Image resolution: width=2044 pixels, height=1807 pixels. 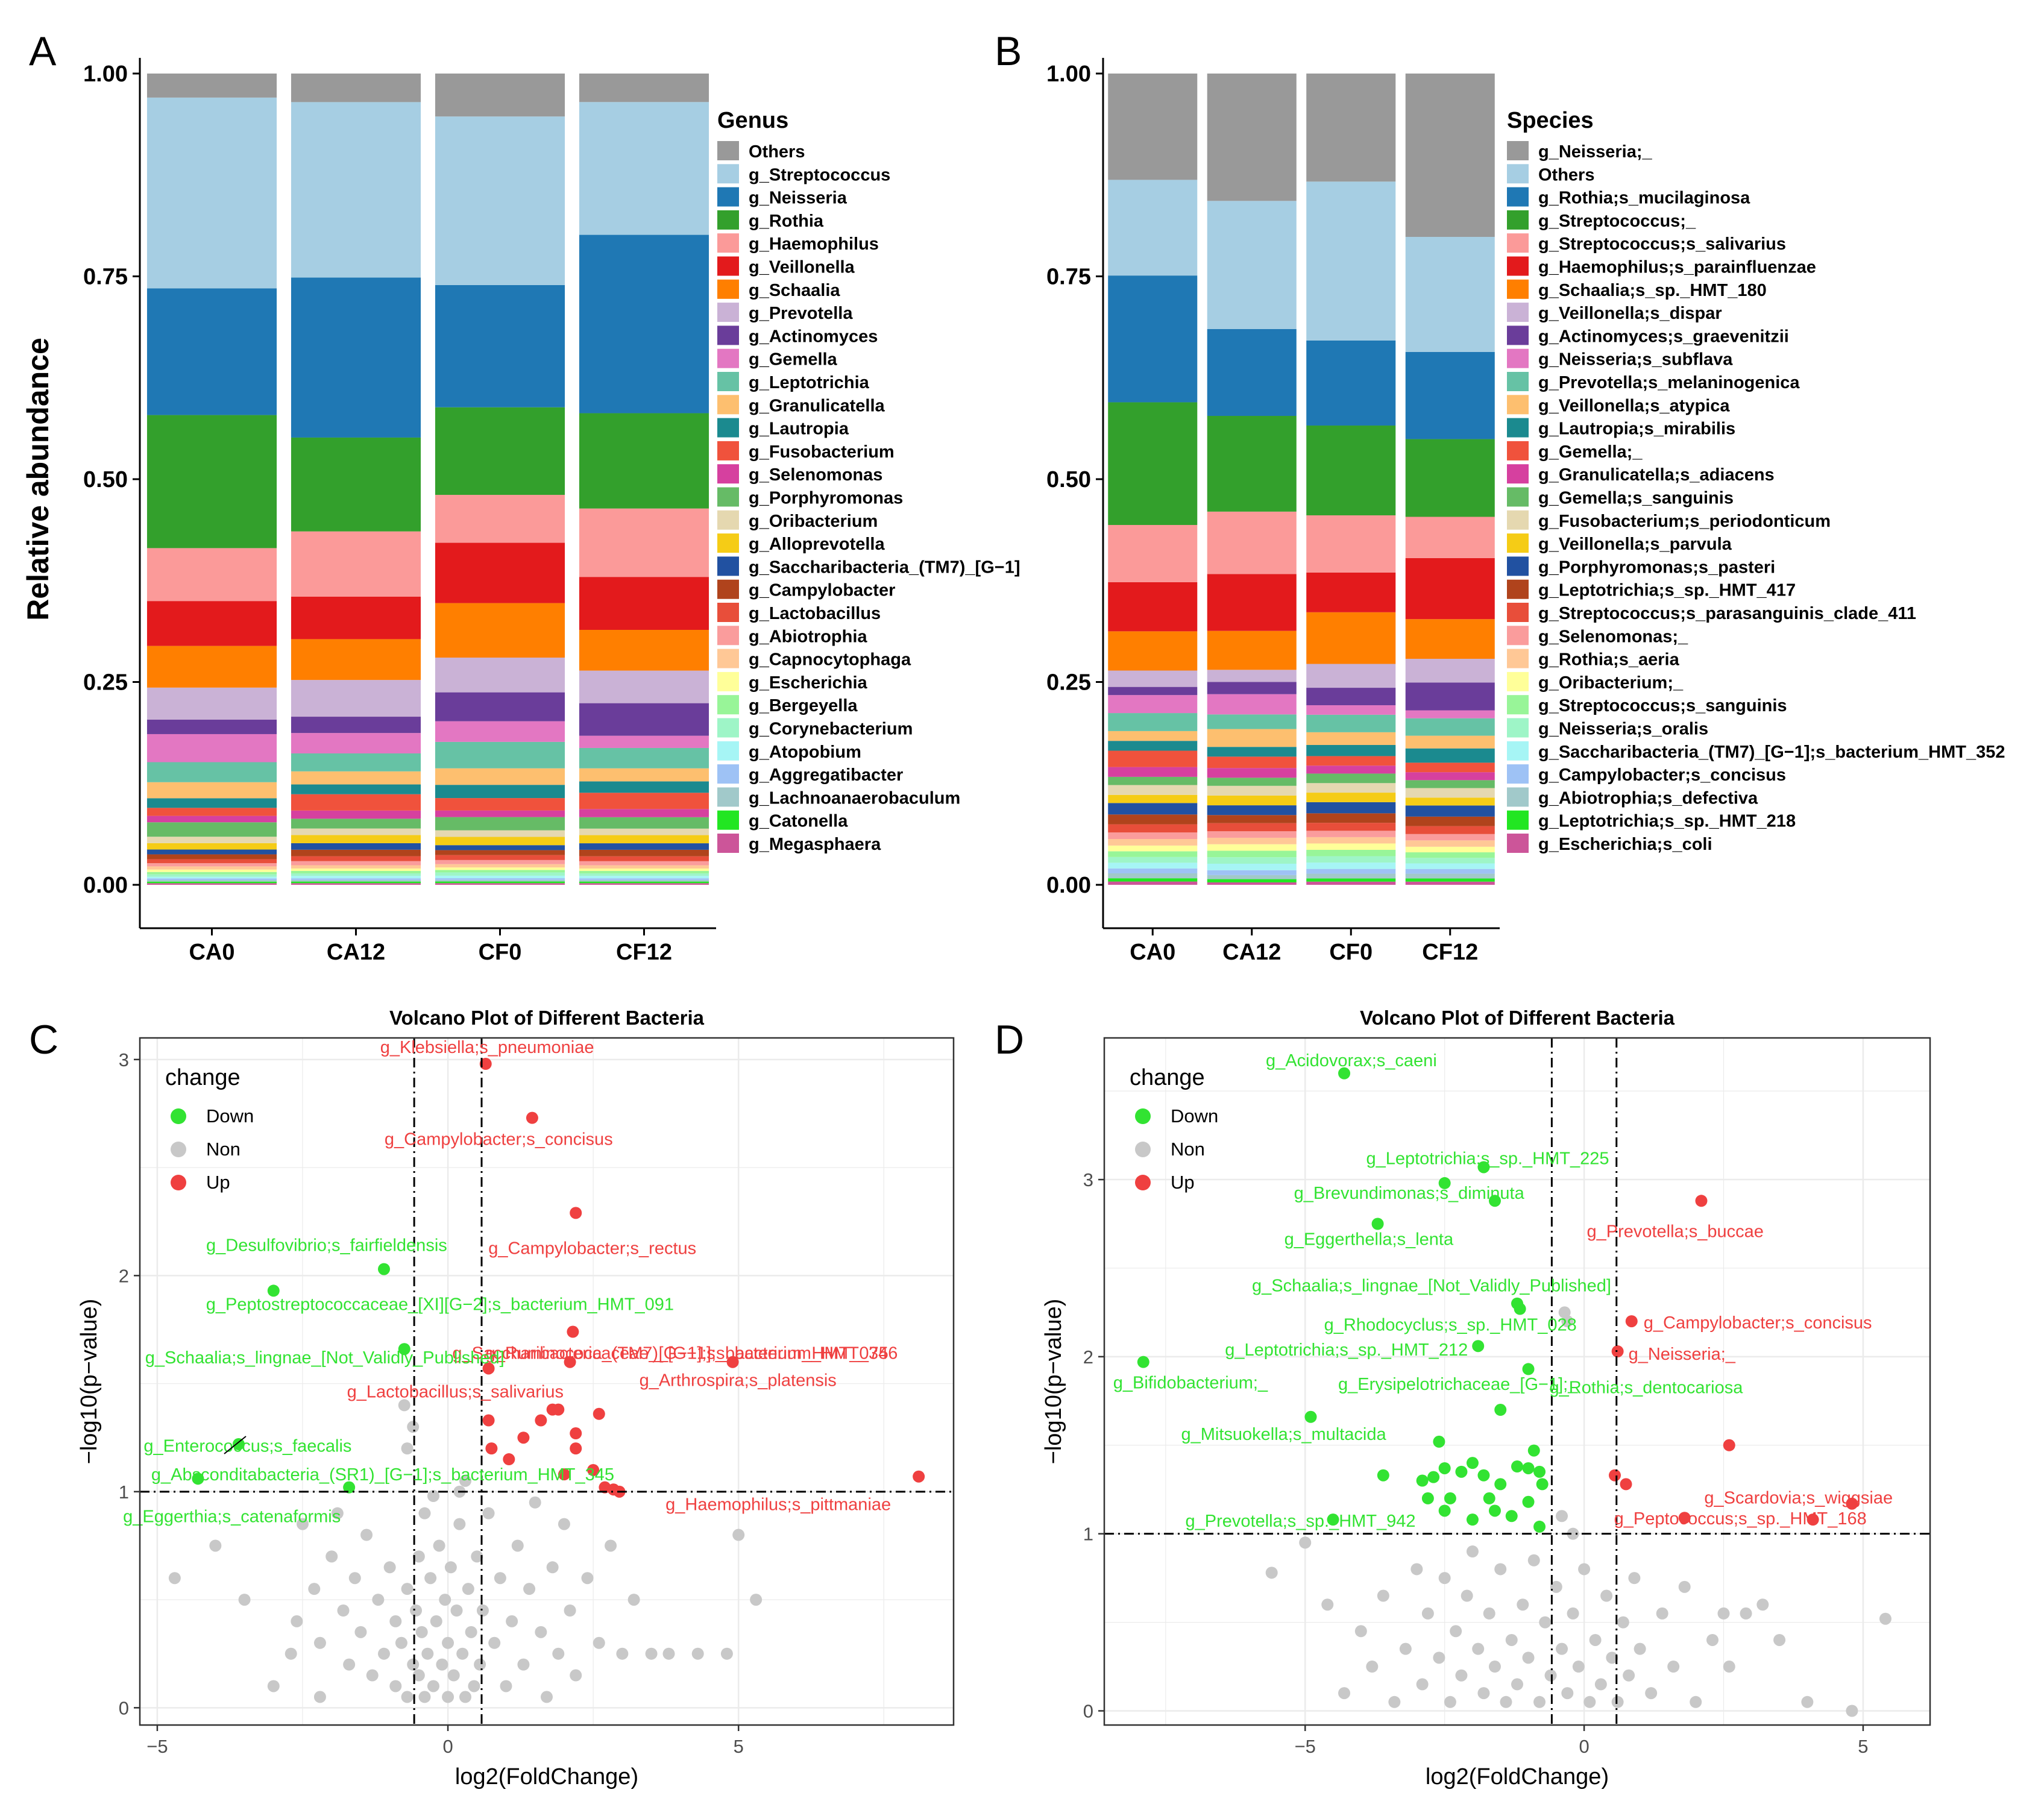 I want to click on legend-label-29: g_Catonella, so click(x=798, y=821).